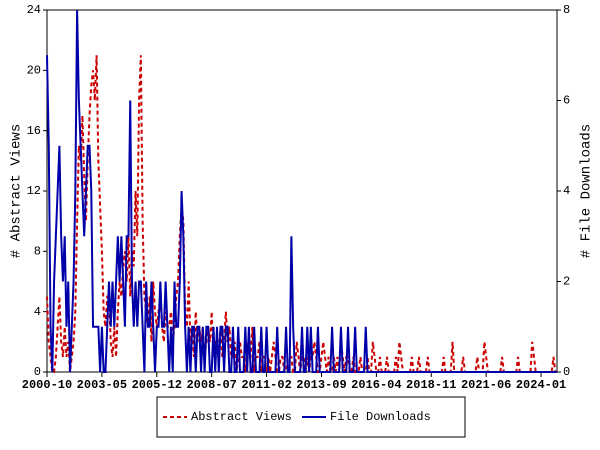  What do you see at coordinates (47, 385) in the screenshot?
I see `x-tick-label: 2000-10` at bounding box center [47, 385].